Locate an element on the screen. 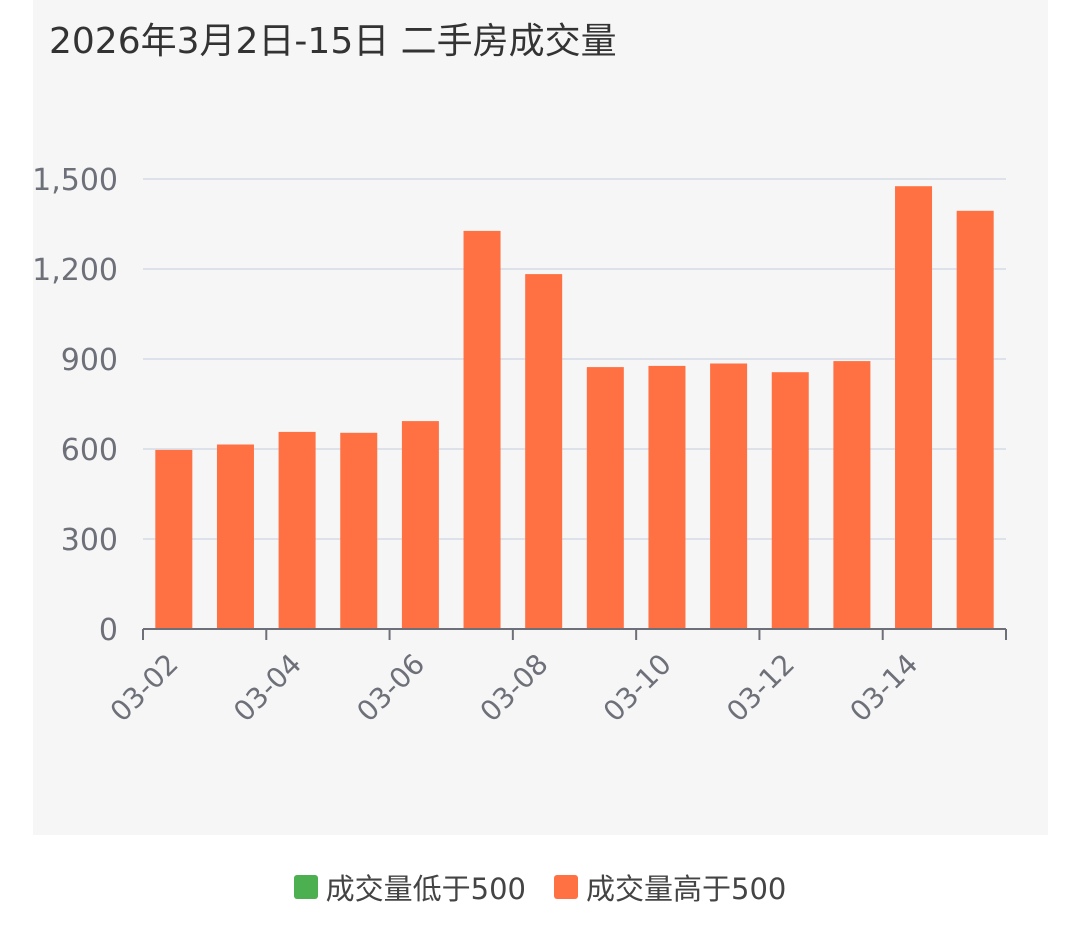  legend-swatch-low is located at coordinates (305, 887).